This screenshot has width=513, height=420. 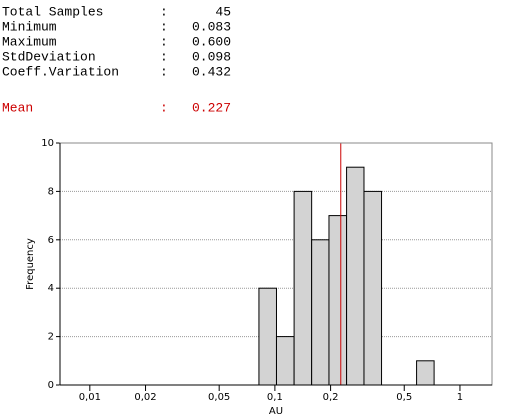 I want to click on x-tick-label: 0,1, so click(x=275, y=397).